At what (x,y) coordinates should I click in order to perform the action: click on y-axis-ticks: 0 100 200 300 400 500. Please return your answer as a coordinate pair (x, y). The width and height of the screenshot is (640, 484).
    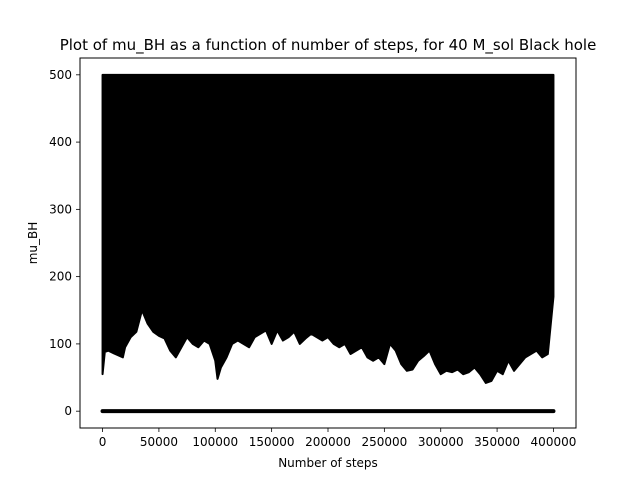
    Looking at the image, I should click on (64, 243).